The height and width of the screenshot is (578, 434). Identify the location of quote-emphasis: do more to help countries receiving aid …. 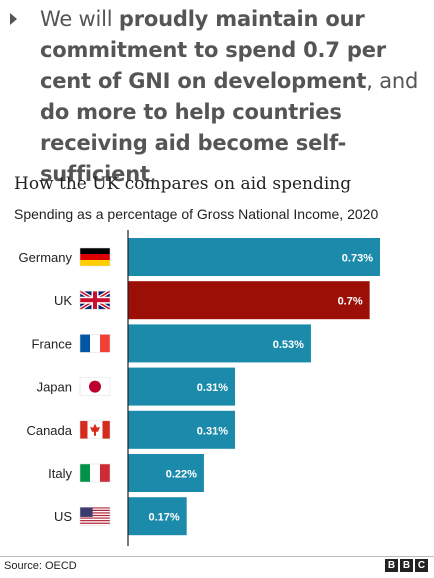
(193, 143).